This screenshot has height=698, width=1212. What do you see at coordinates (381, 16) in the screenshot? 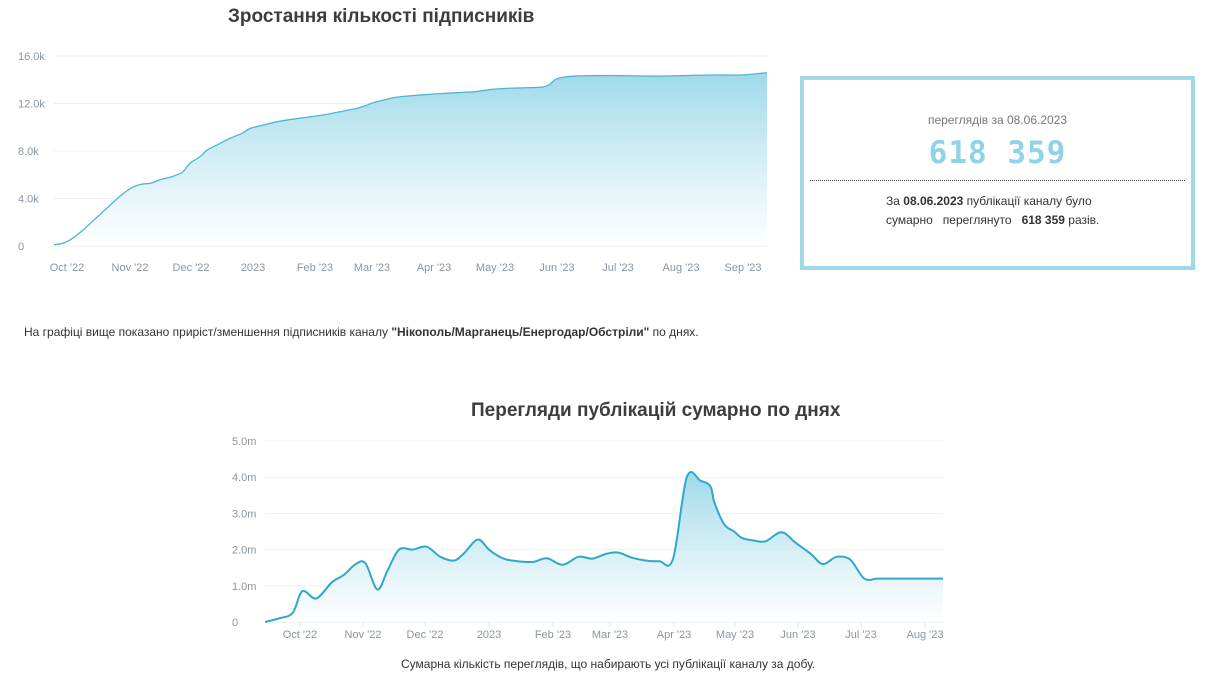
I see `chart-title-subscribers: Зростання кількості підписників` at bounding box center [381, 16].